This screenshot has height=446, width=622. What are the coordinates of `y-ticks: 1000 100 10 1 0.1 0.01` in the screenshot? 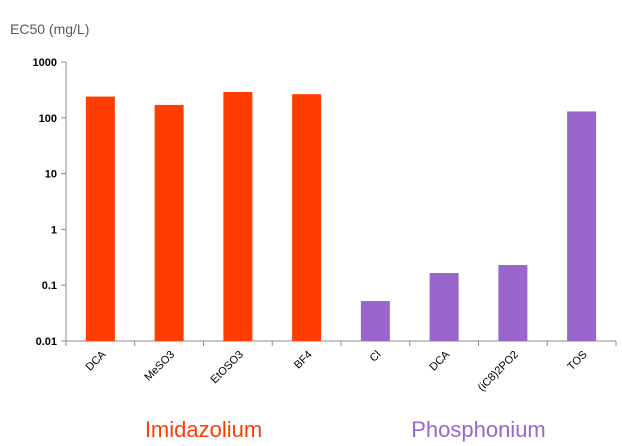 It's located at (49, 202).